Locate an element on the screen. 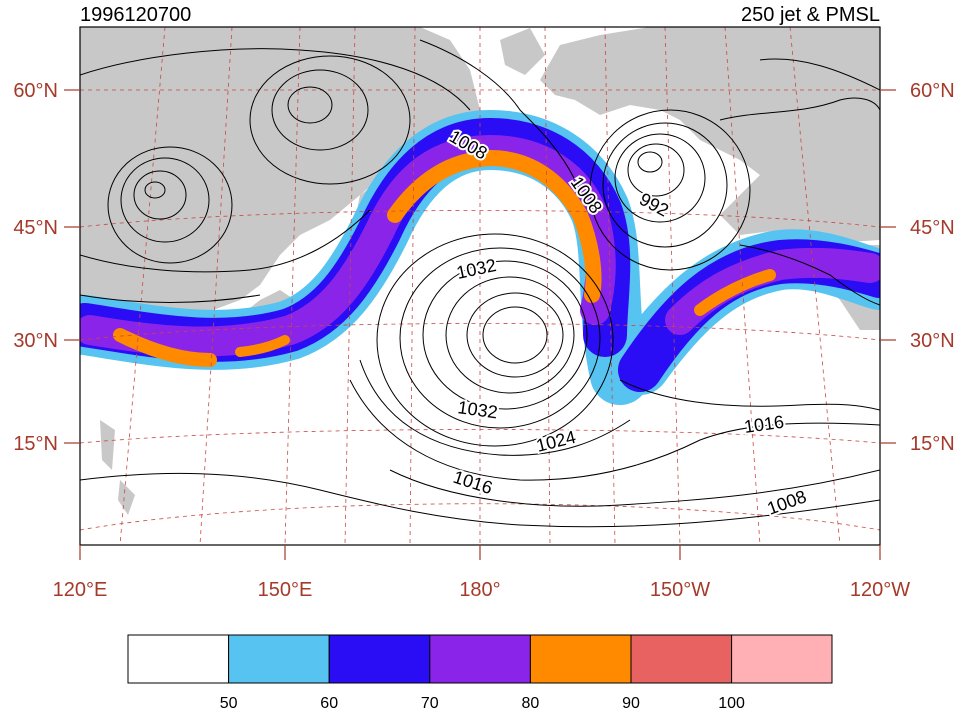  jet-80-band-east is located at coordinates (735, 292).